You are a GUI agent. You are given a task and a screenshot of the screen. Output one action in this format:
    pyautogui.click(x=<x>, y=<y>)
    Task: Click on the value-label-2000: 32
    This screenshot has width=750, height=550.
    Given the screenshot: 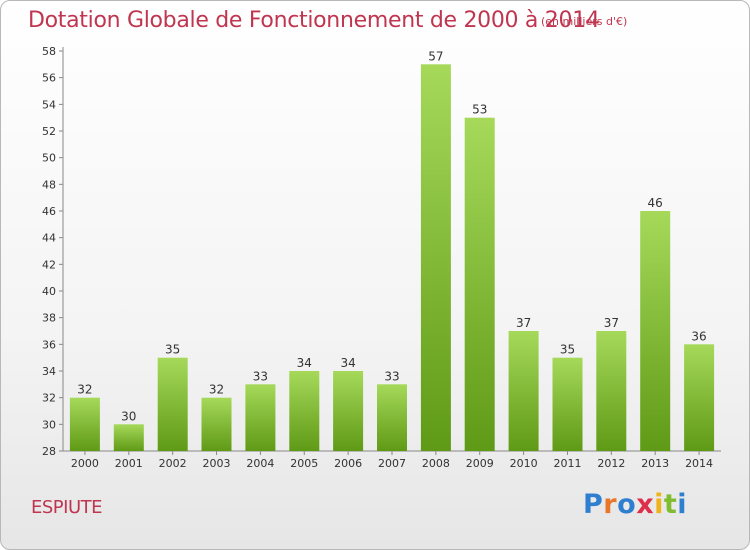 What is the action you would take?
    pyautogui.click(x=84, y=390)
    